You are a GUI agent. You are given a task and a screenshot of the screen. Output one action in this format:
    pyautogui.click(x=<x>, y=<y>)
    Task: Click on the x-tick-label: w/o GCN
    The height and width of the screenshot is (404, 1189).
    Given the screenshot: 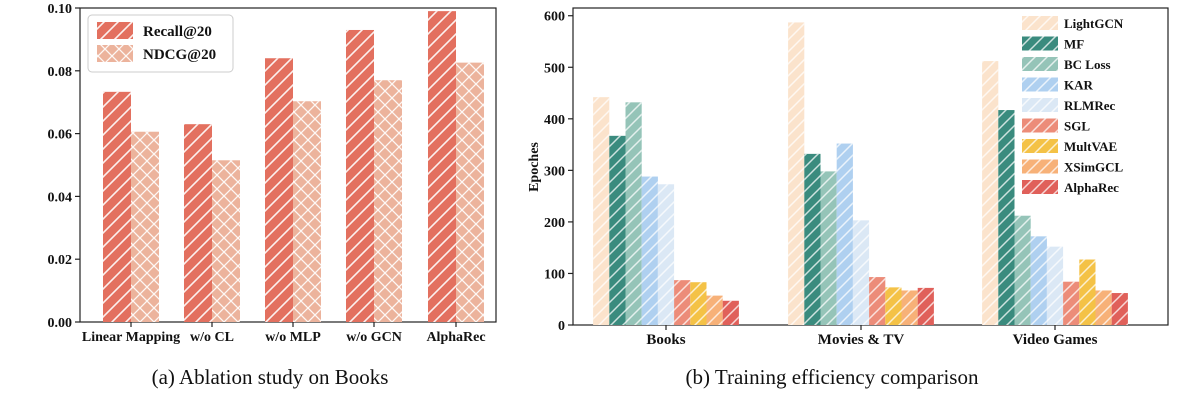 What is the action you would take?
    pyautogui.click(x=374, y=337)
    